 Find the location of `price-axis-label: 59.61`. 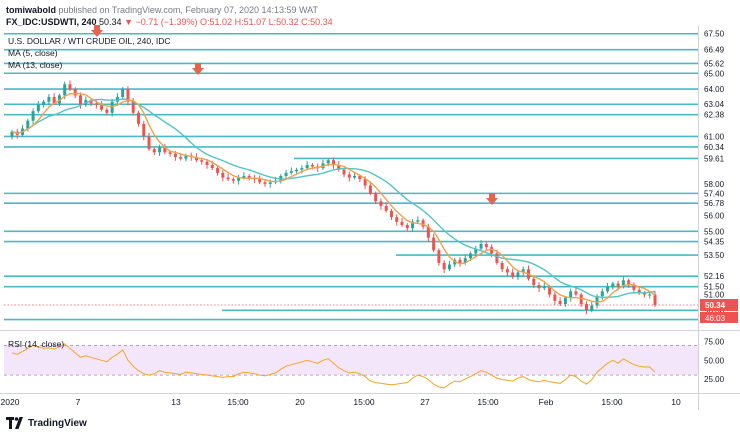

price-axis-label: 59.61 is located at coordinates (714, 158).